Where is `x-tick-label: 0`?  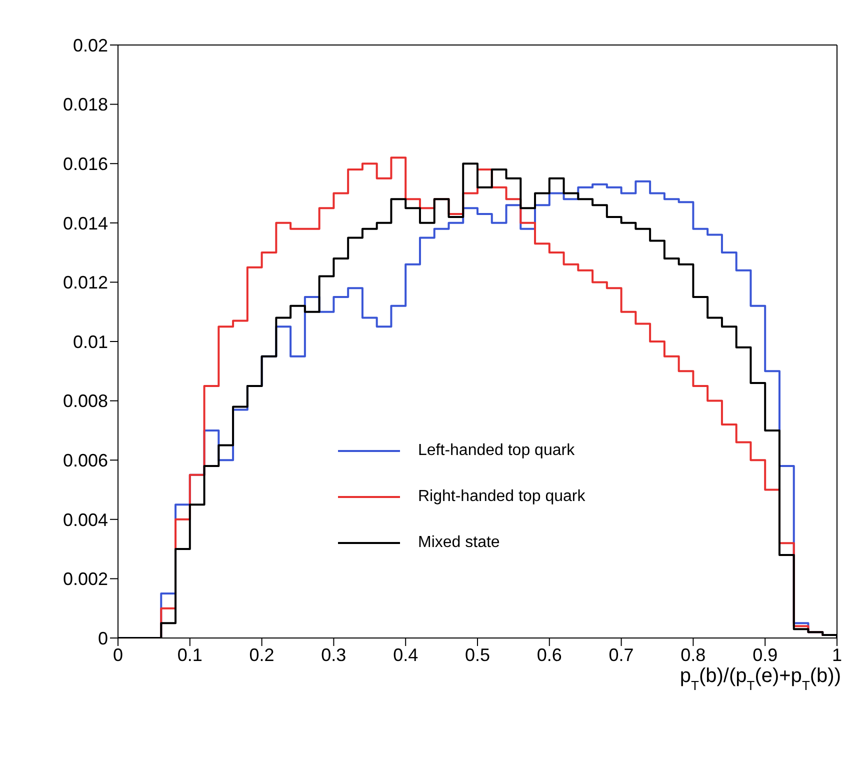
x-tick-label: 0 is located at coordinates (118, 654).